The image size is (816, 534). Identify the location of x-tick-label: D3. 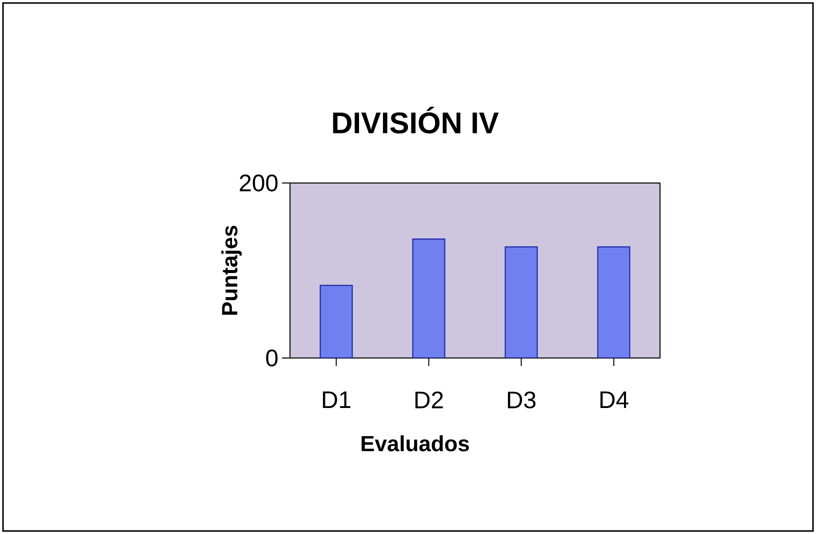
(522, 400).